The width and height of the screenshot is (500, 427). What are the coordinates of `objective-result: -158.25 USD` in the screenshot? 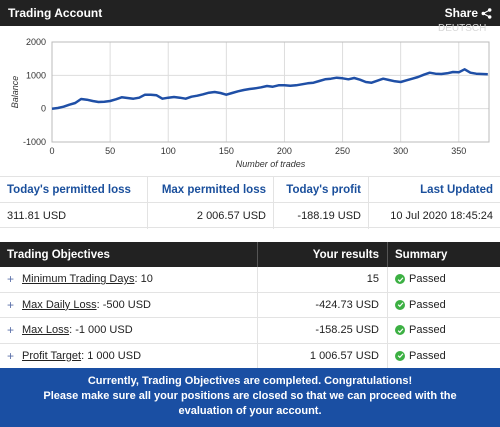 It's located at (323, 330).